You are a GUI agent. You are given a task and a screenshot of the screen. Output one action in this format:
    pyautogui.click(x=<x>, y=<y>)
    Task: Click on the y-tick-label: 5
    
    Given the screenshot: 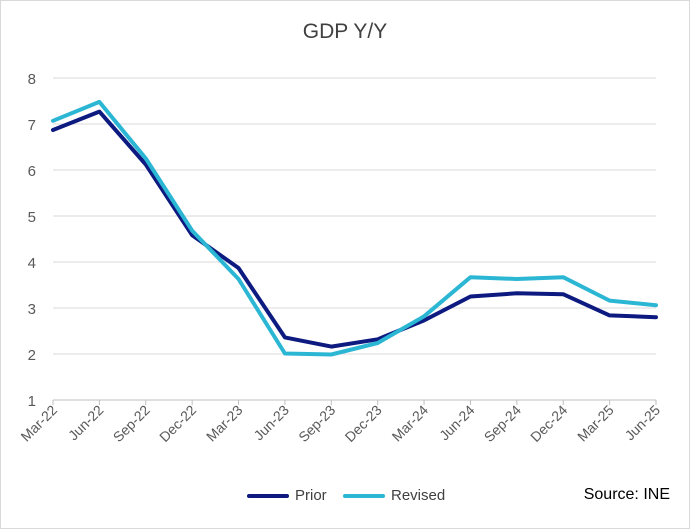 What is the action you would take?
    pyautogui.click(x=32, y=217)
    